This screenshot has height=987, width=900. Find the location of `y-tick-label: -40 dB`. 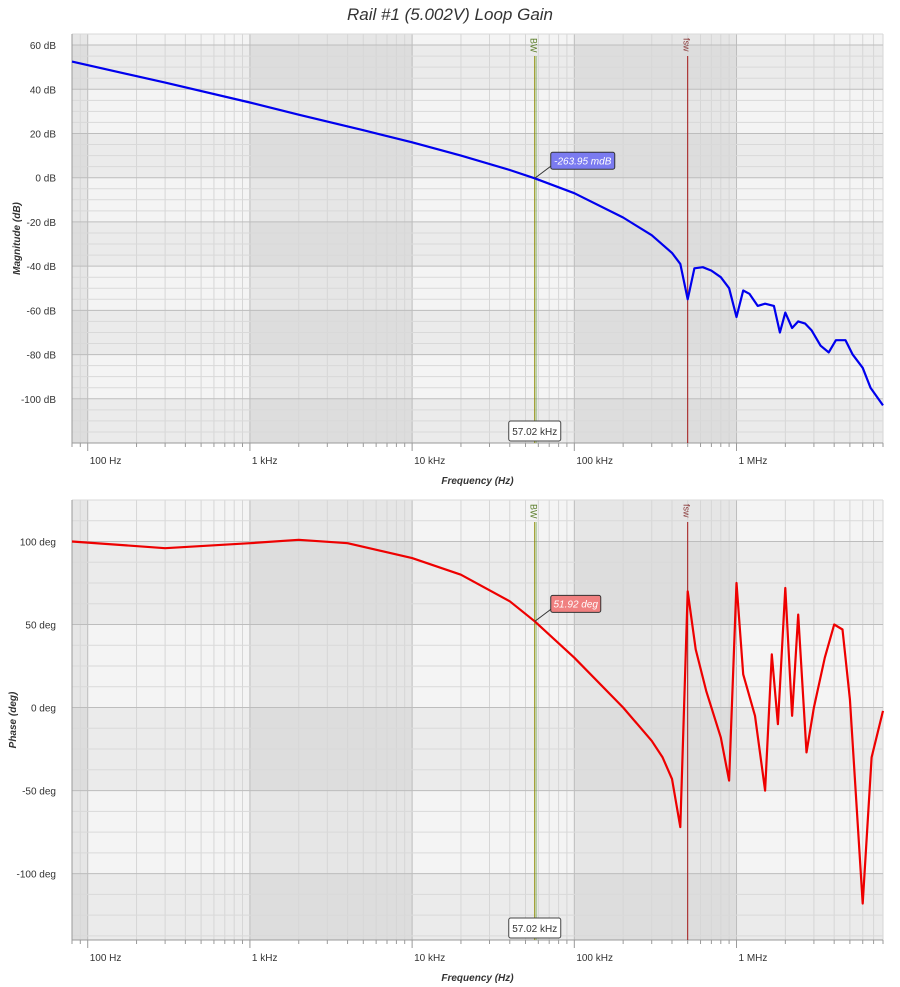

y-tick-label: -40 dB is located at coordinates (42, 267).